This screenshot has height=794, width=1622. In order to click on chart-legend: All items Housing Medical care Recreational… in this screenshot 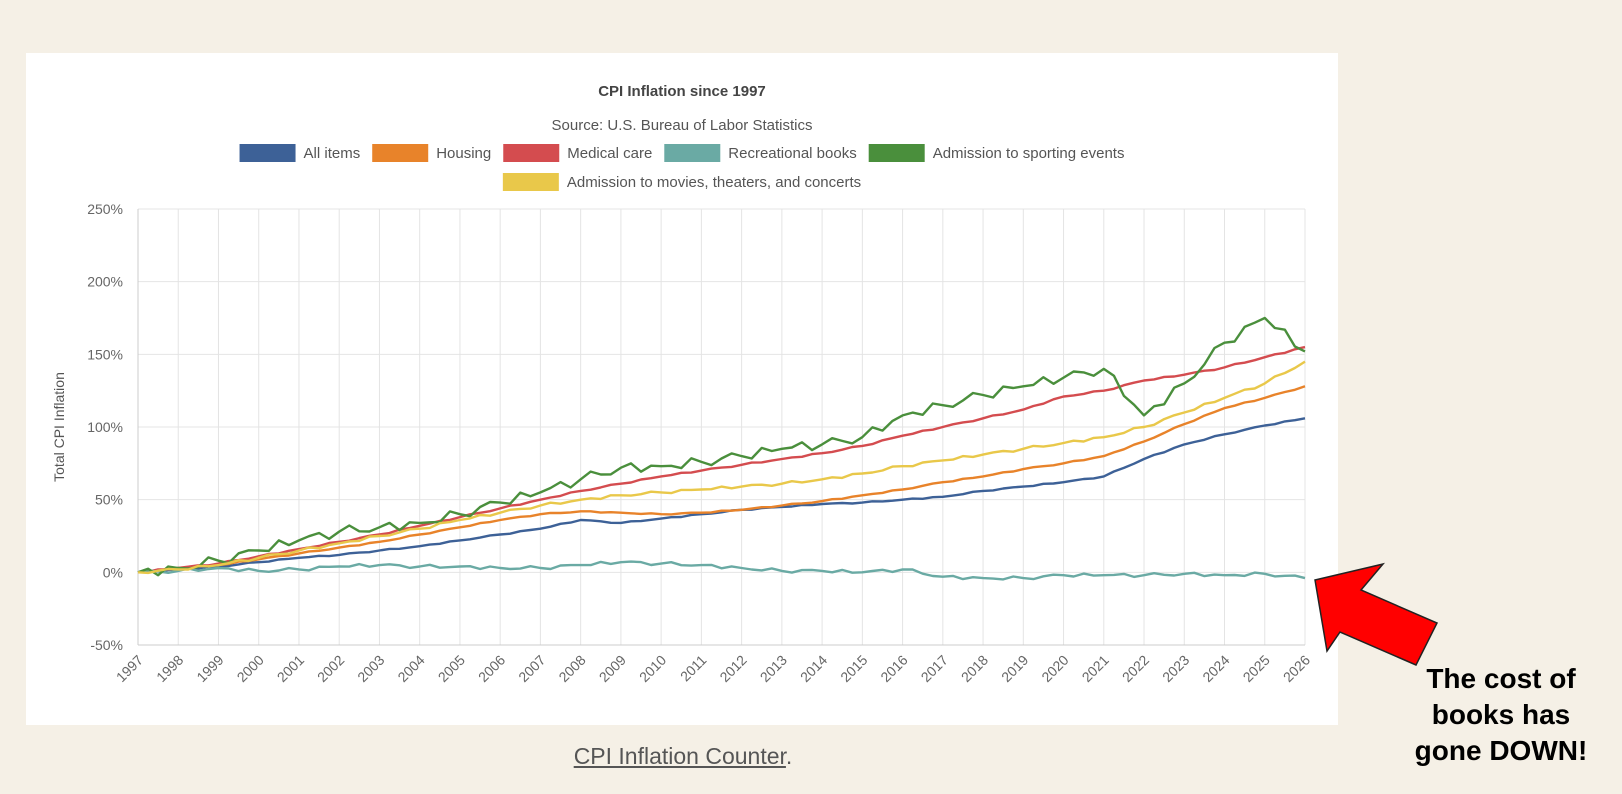, I will do `click(682, 167)`.